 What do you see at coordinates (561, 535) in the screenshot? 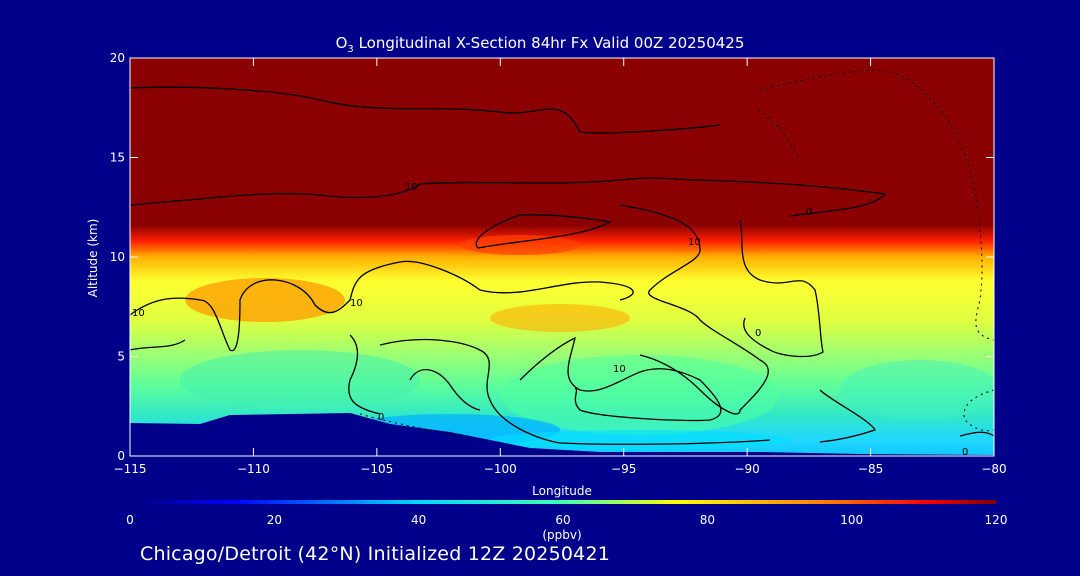
I see `colorbar-label: (ppbv)` at bounding box center [561, 535].